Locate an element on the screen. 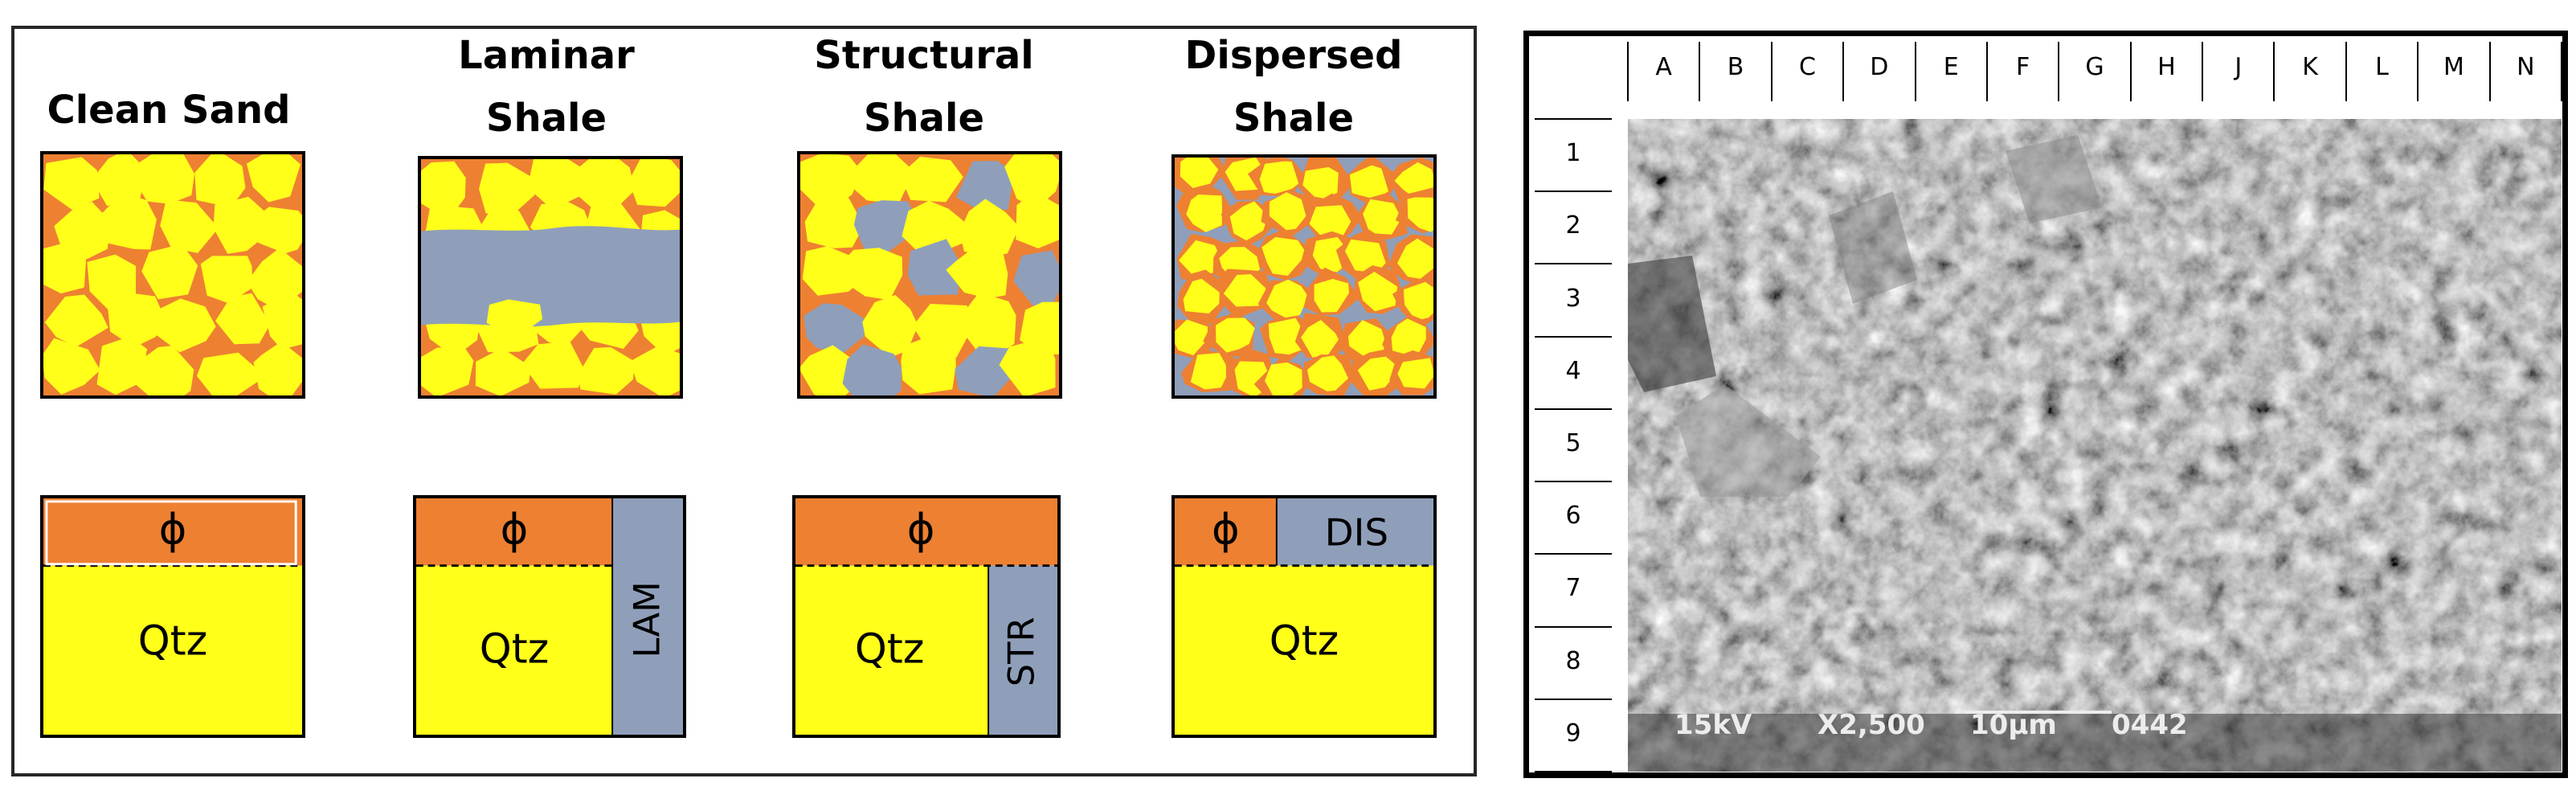  row-label-6: 6 is located at coordinates (1573, 516).